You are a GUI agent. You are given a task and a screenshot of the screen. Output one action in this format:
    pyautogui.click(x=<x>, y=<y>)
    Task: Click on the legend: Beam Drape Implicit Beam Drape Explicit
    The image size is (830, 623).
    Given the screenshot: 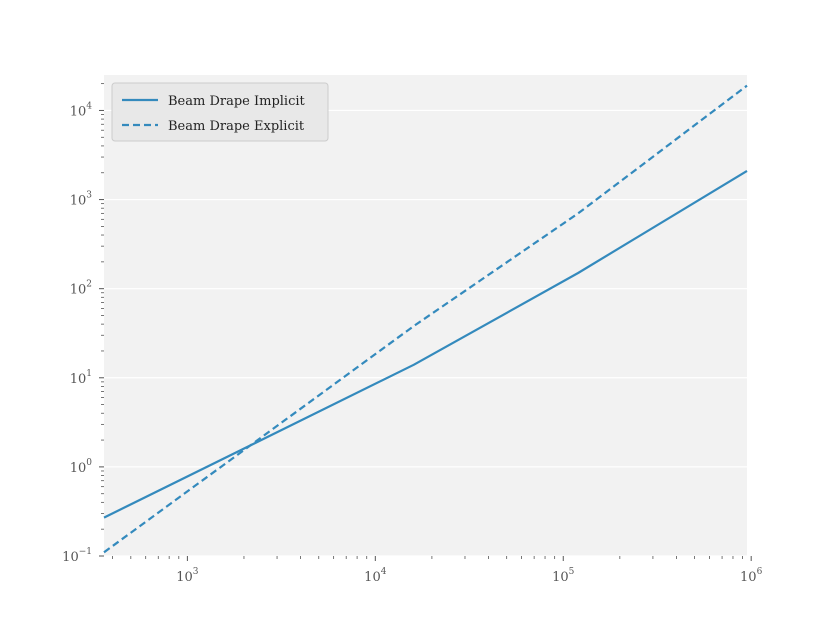 What is the action you would take?
    pyautogui.click(x=220, y=112)
    